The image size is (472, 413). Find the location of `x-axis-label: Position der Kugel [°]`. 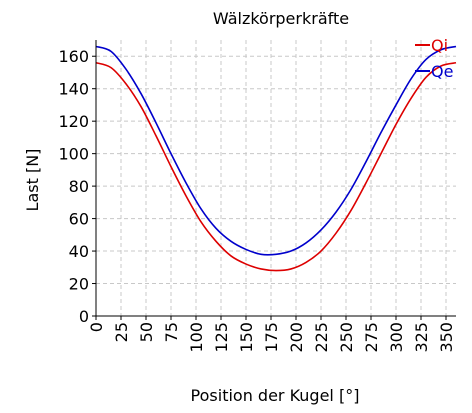

x-axis-label: Position der Kugel [°] is located at coordinates (275, 395).